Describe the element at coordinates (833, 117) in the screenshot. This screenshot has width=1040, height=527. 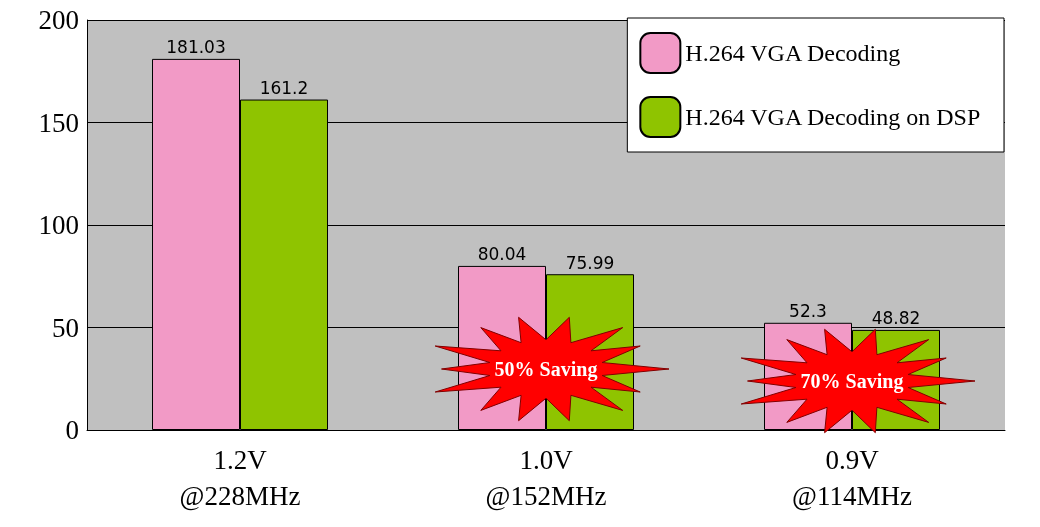
I see `legend-label: H.264 VGA Decoding on DSP` at that location.